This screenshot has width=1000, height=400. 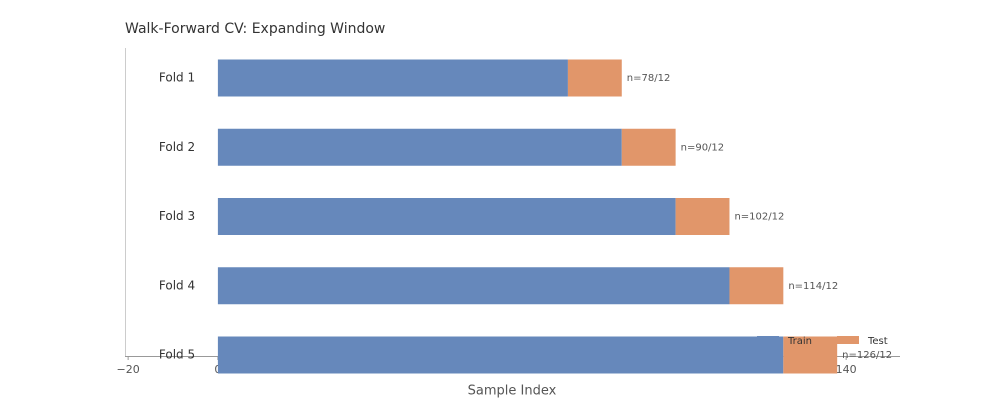 I want to click on legend-label: Test, so click(x=877, y=341).